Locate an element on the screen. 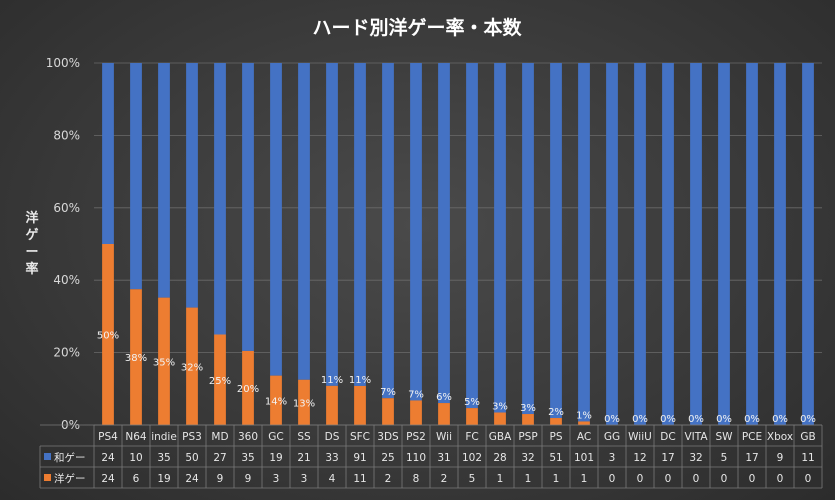 Image resolution: width=835 pixels, height=500 pixels. data-label: 5% is located at coordinates (472, 402).